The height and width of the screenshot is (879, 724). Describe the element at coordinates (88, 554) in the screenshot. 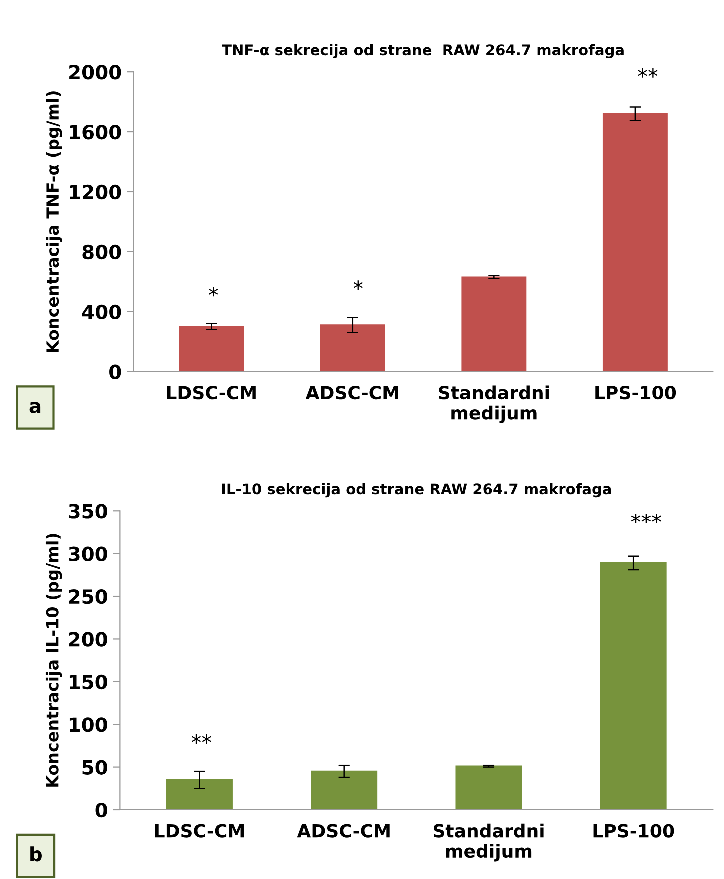

I see `y-tick-label: 300` at that location.